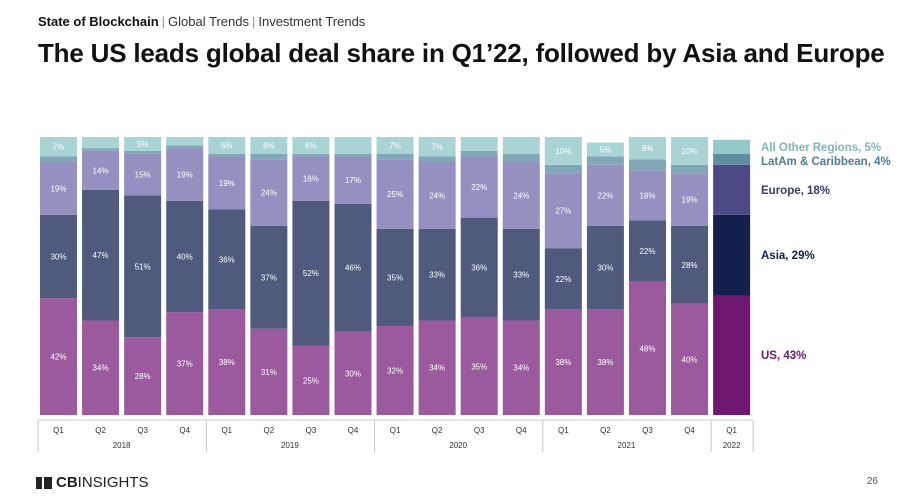 The height and width of the screenshot is (498, 900). I want to click on year-label: 2021, so click(627, 445).